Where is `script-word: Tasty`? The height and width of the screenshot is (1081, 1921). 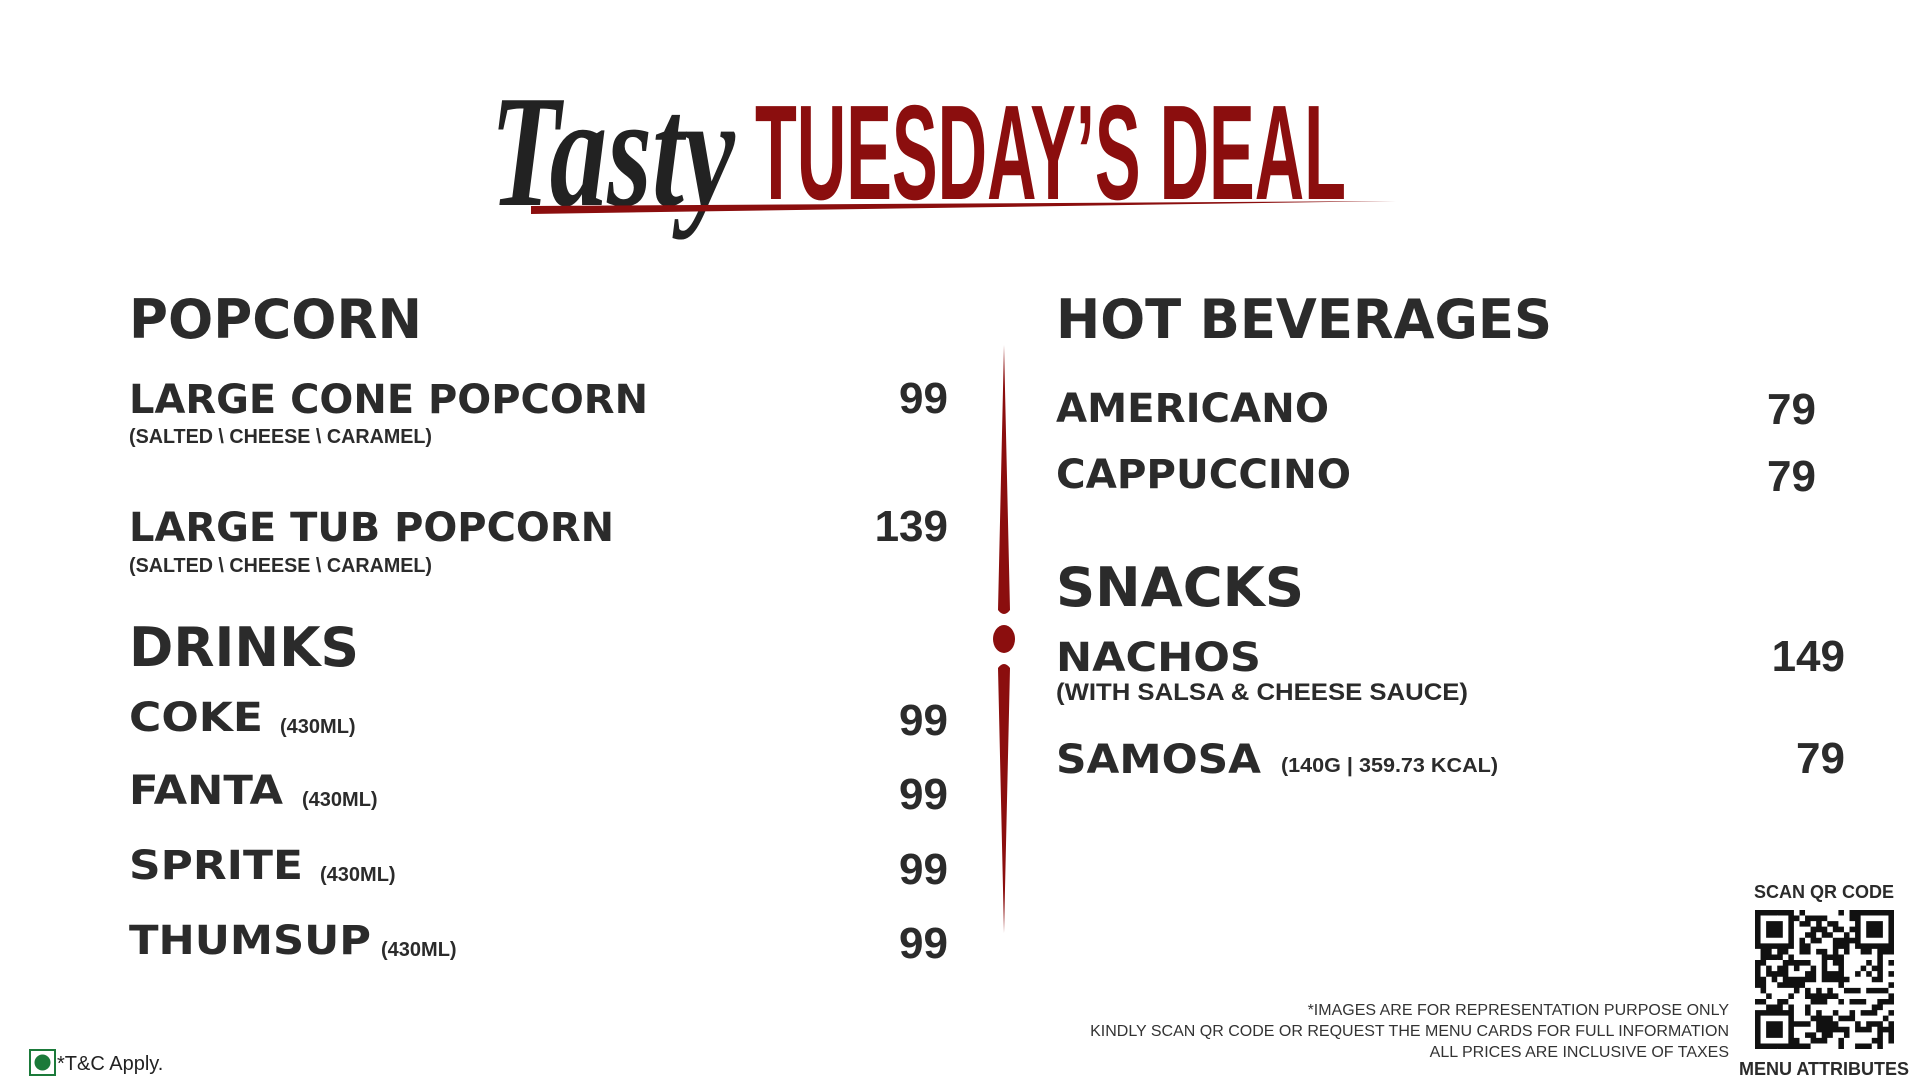
script-word: Tasty is located at coordinates (613, 151).